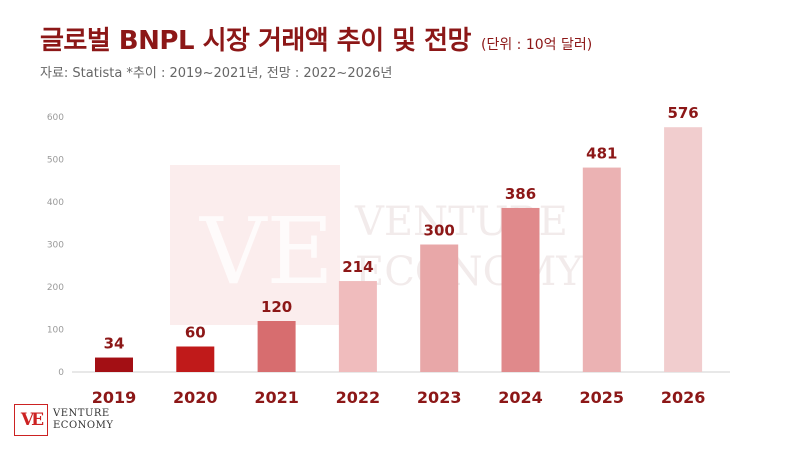 Image resolution: width=800 pixels, height=450 pixels. Describe the element at coordinates (536, 45) in the screenshot. I see `unit-label: (단위 : 10억 달러)` at that location.